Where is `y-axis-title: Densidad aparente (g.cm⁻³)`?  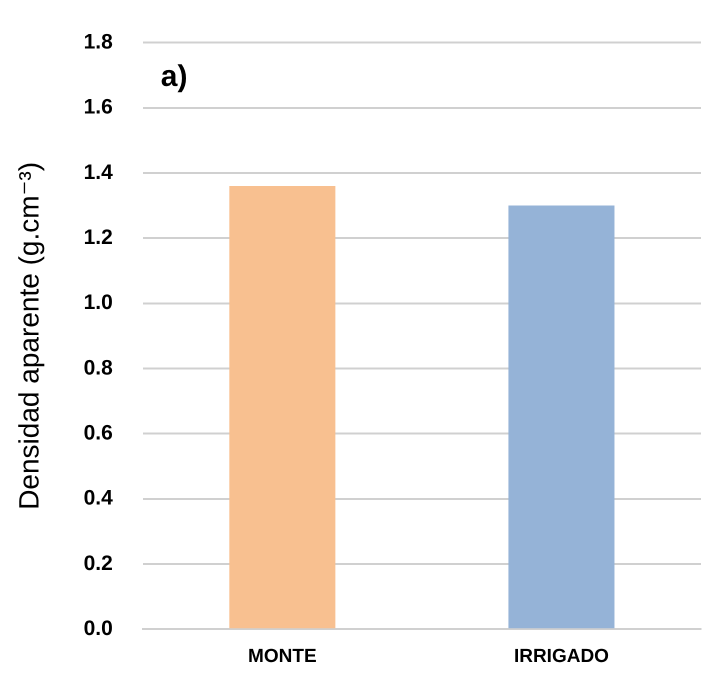
y-axis-title: Densidad aparente (g.cm⁻³) is located at coordinates (29, 336).